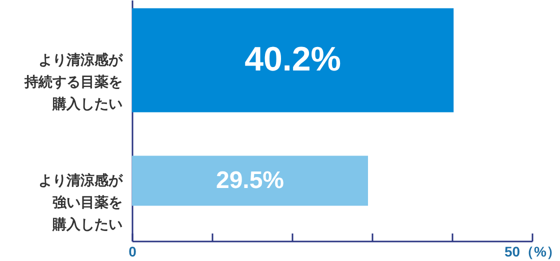  What do you see at coordinates (81, 202) in the screenshot?
I see `y-tick-label: より清涼感が強い目薬を購入したい` at bounding box center [81, 202].